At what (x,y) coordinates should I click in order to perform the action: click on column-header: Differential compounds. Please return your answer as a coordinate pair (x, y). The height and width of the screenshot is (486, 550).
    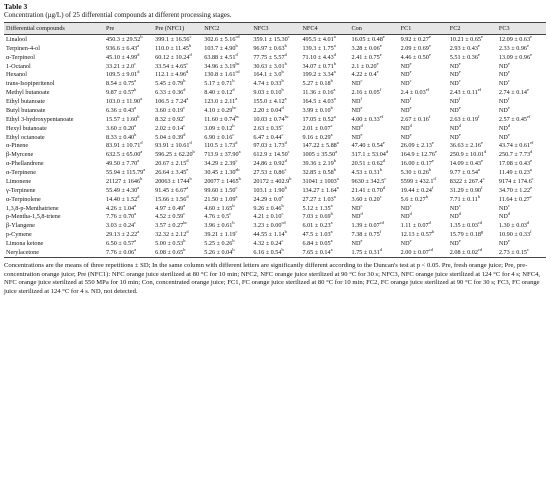
    Looking at the image, I should click on (54, 28).